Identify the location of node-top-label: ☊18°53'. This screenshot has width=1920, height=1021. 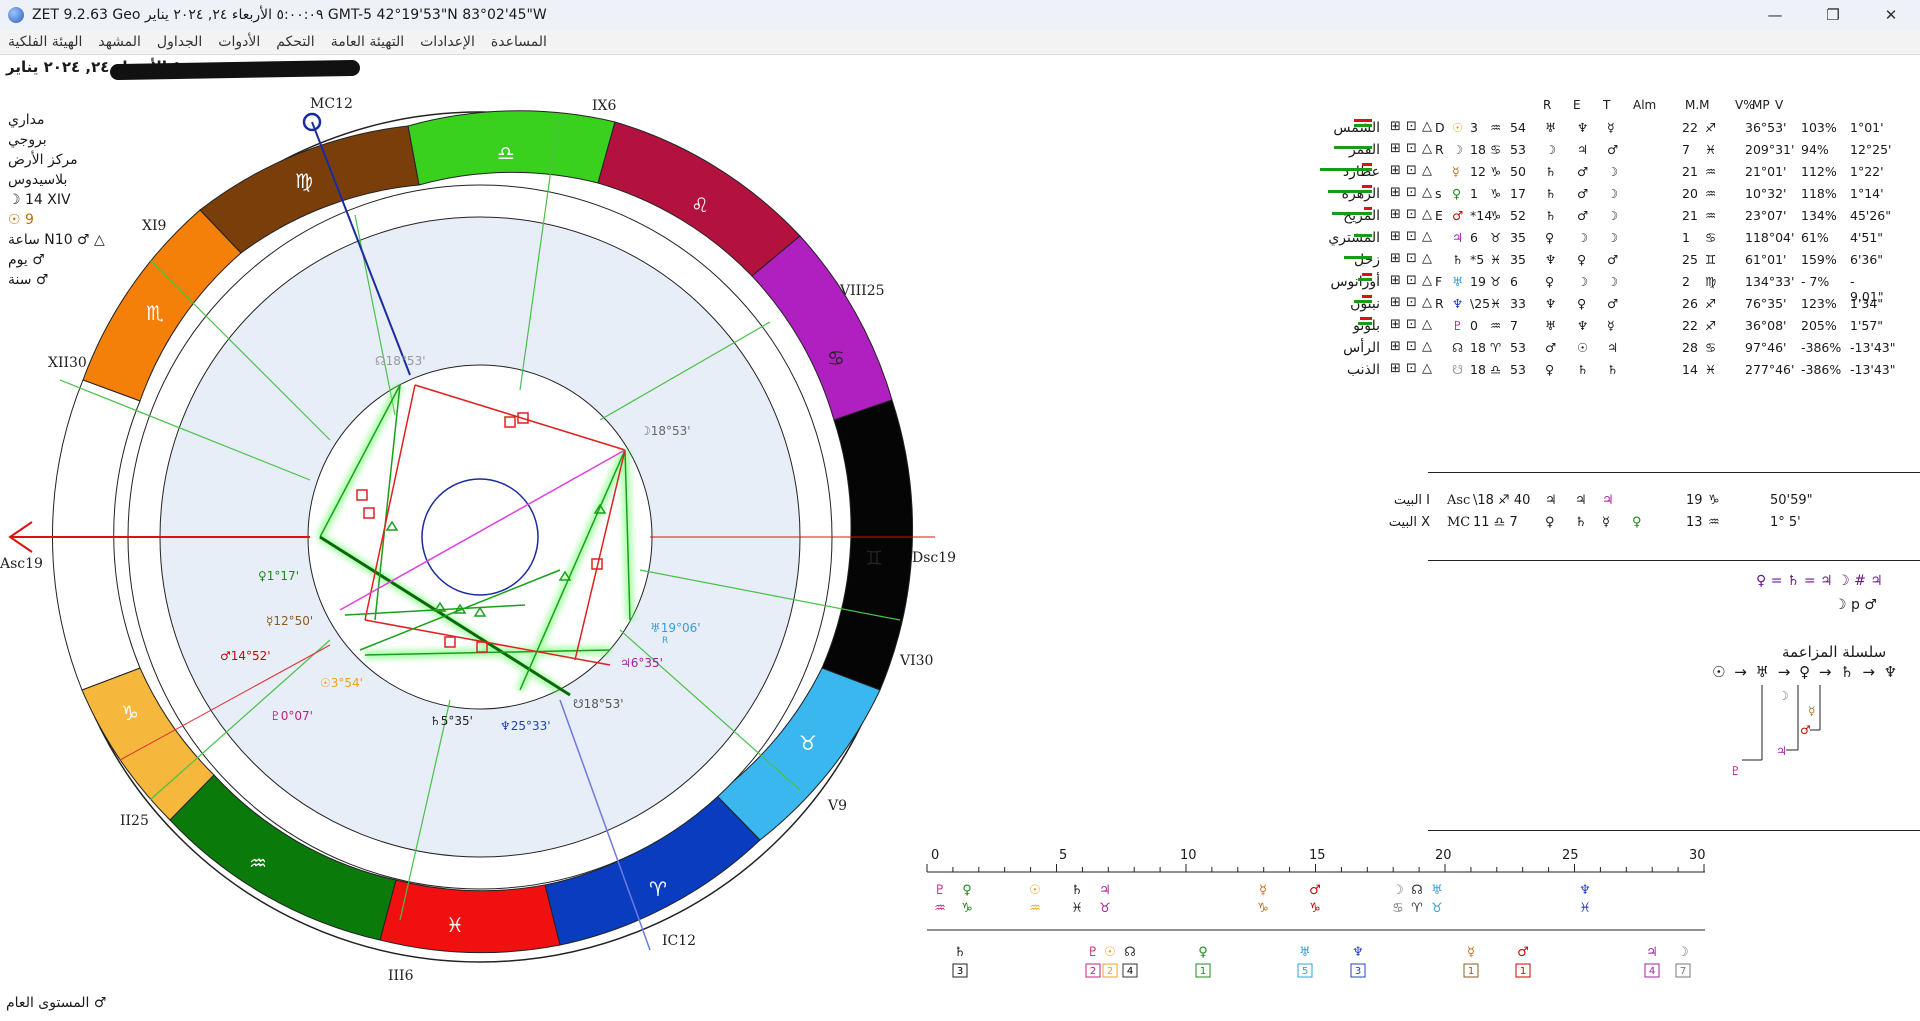
(400, 361).